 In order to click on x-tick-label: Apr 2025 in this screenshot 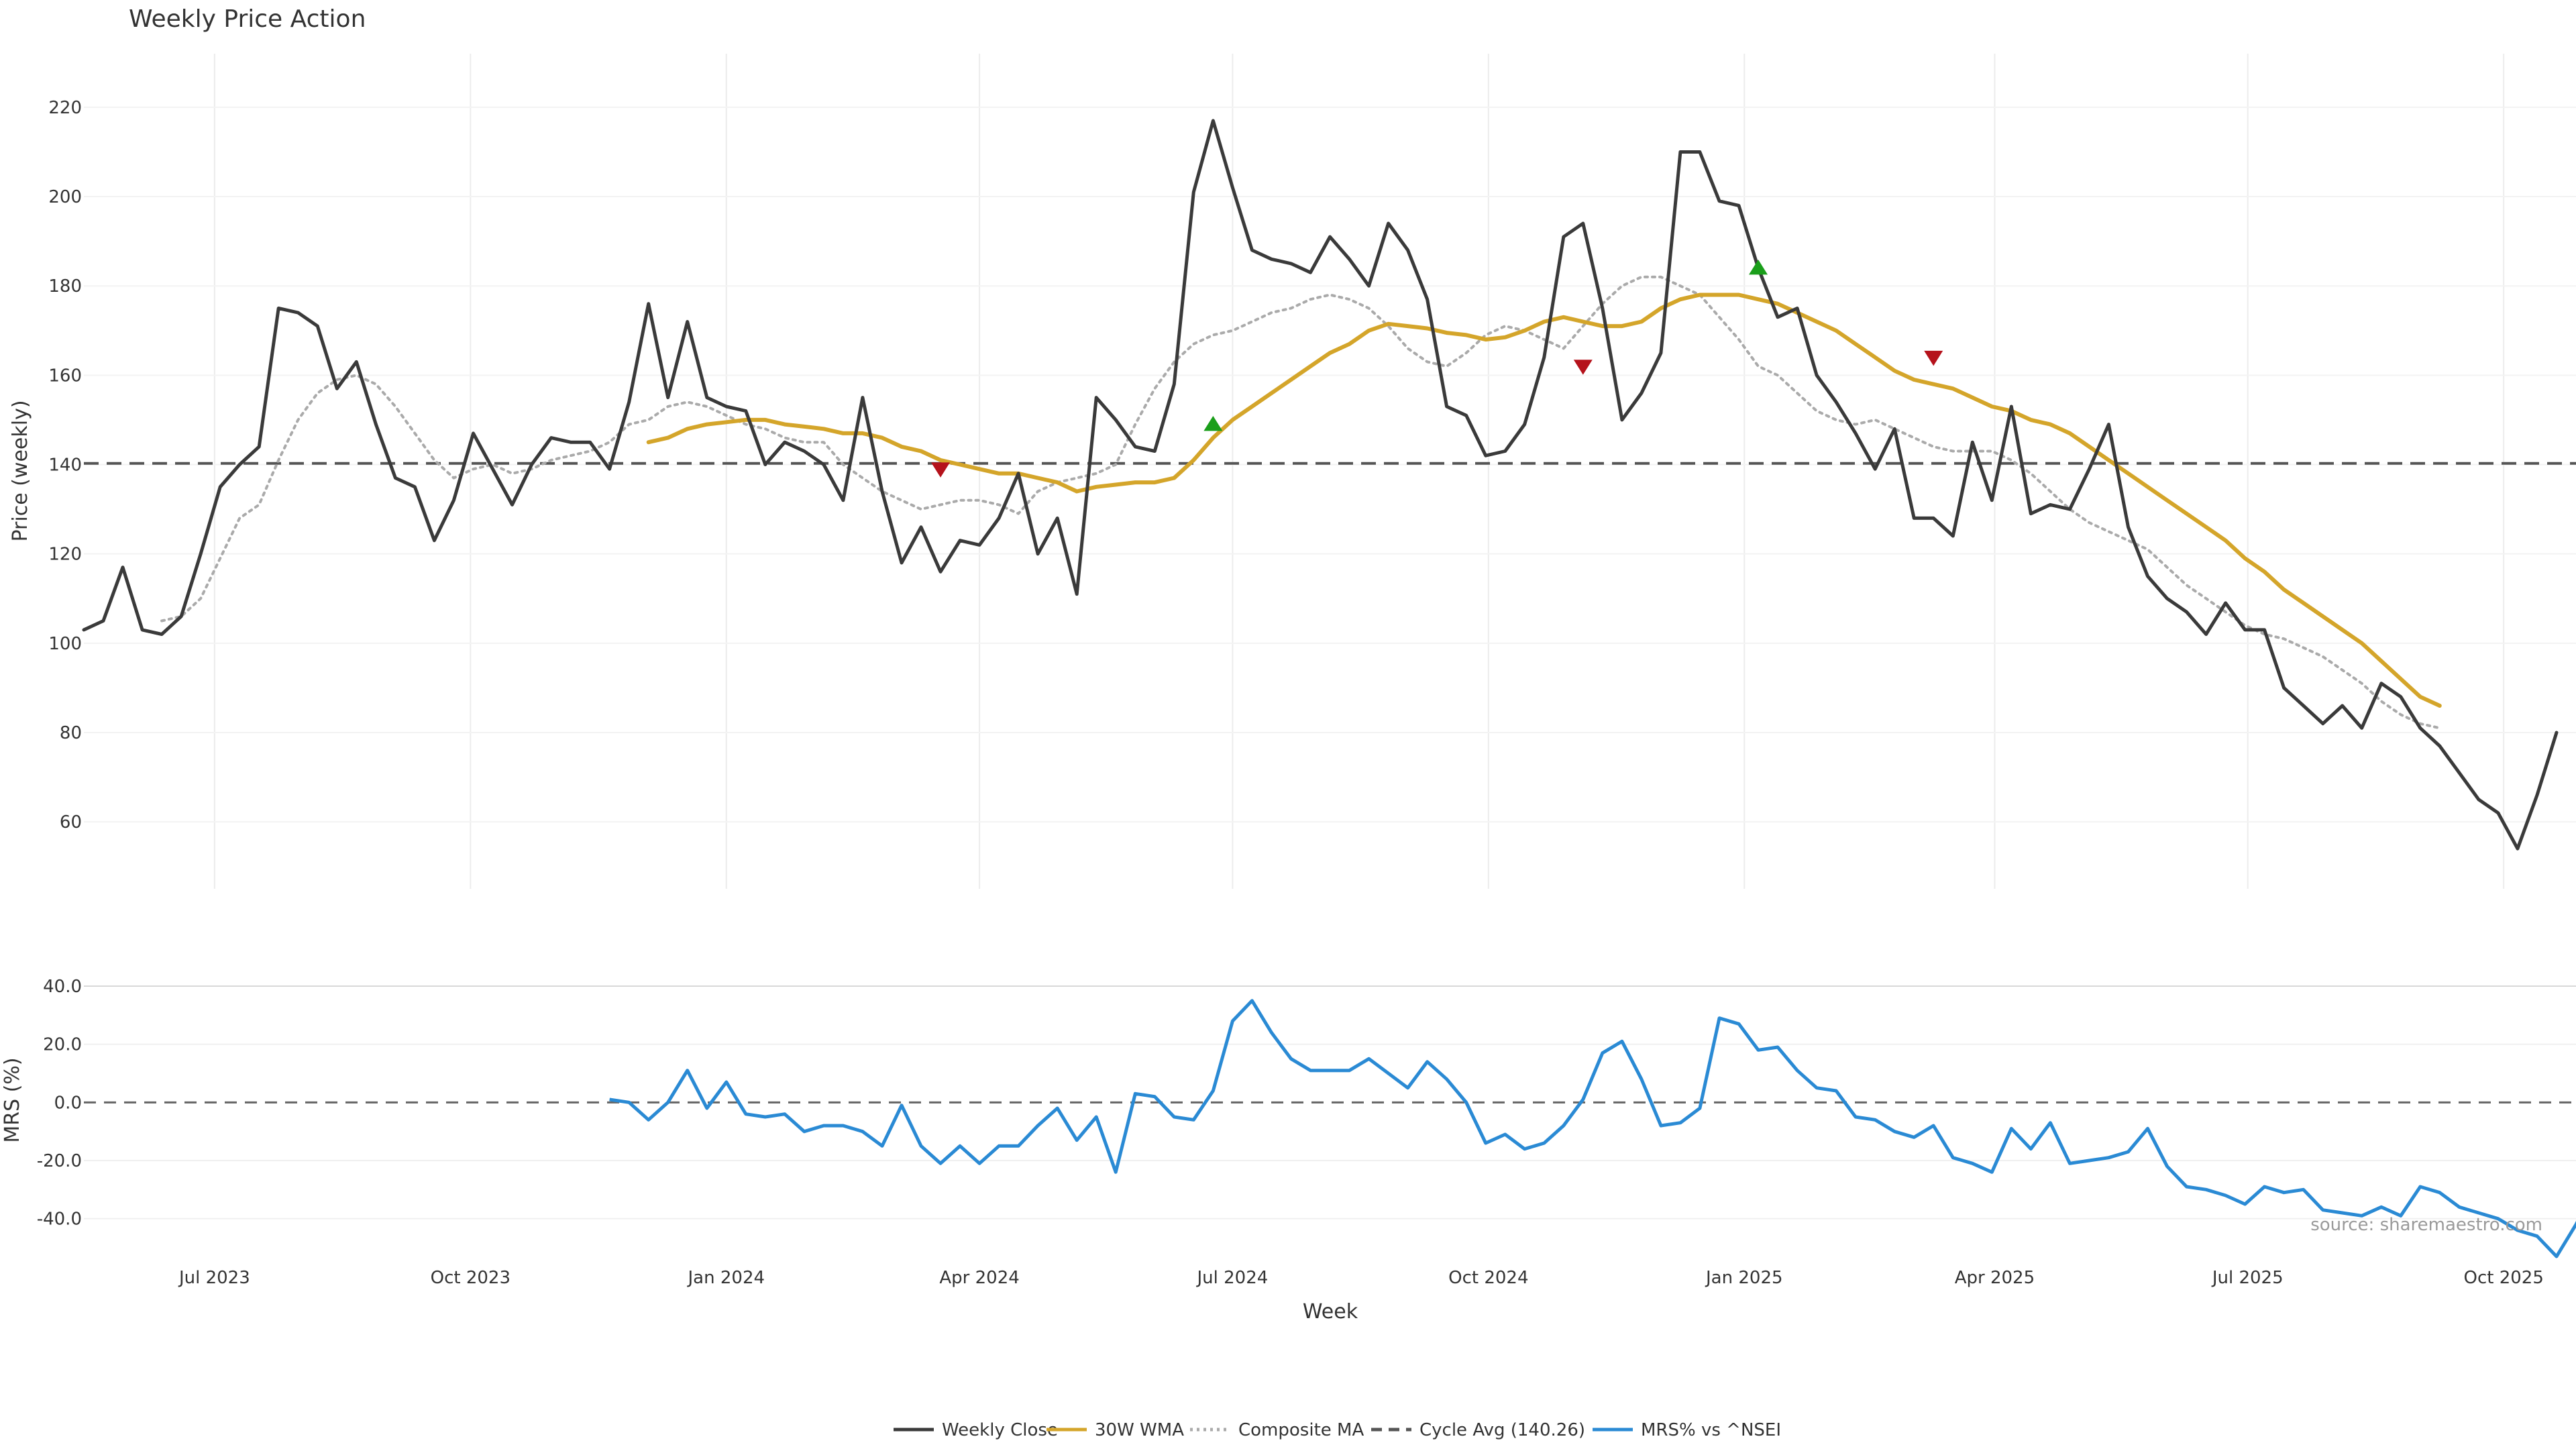, I will do `click(1995, 1278)`.